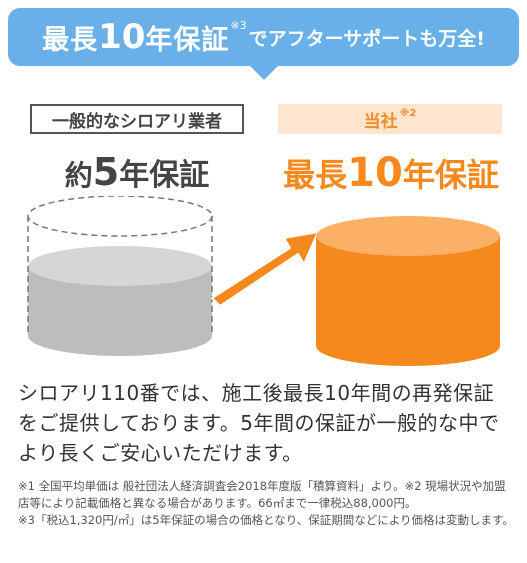 This screenshot has width=527, height=563. I want to click on company-warranty-suffix: 年保証, so click(450, 175).